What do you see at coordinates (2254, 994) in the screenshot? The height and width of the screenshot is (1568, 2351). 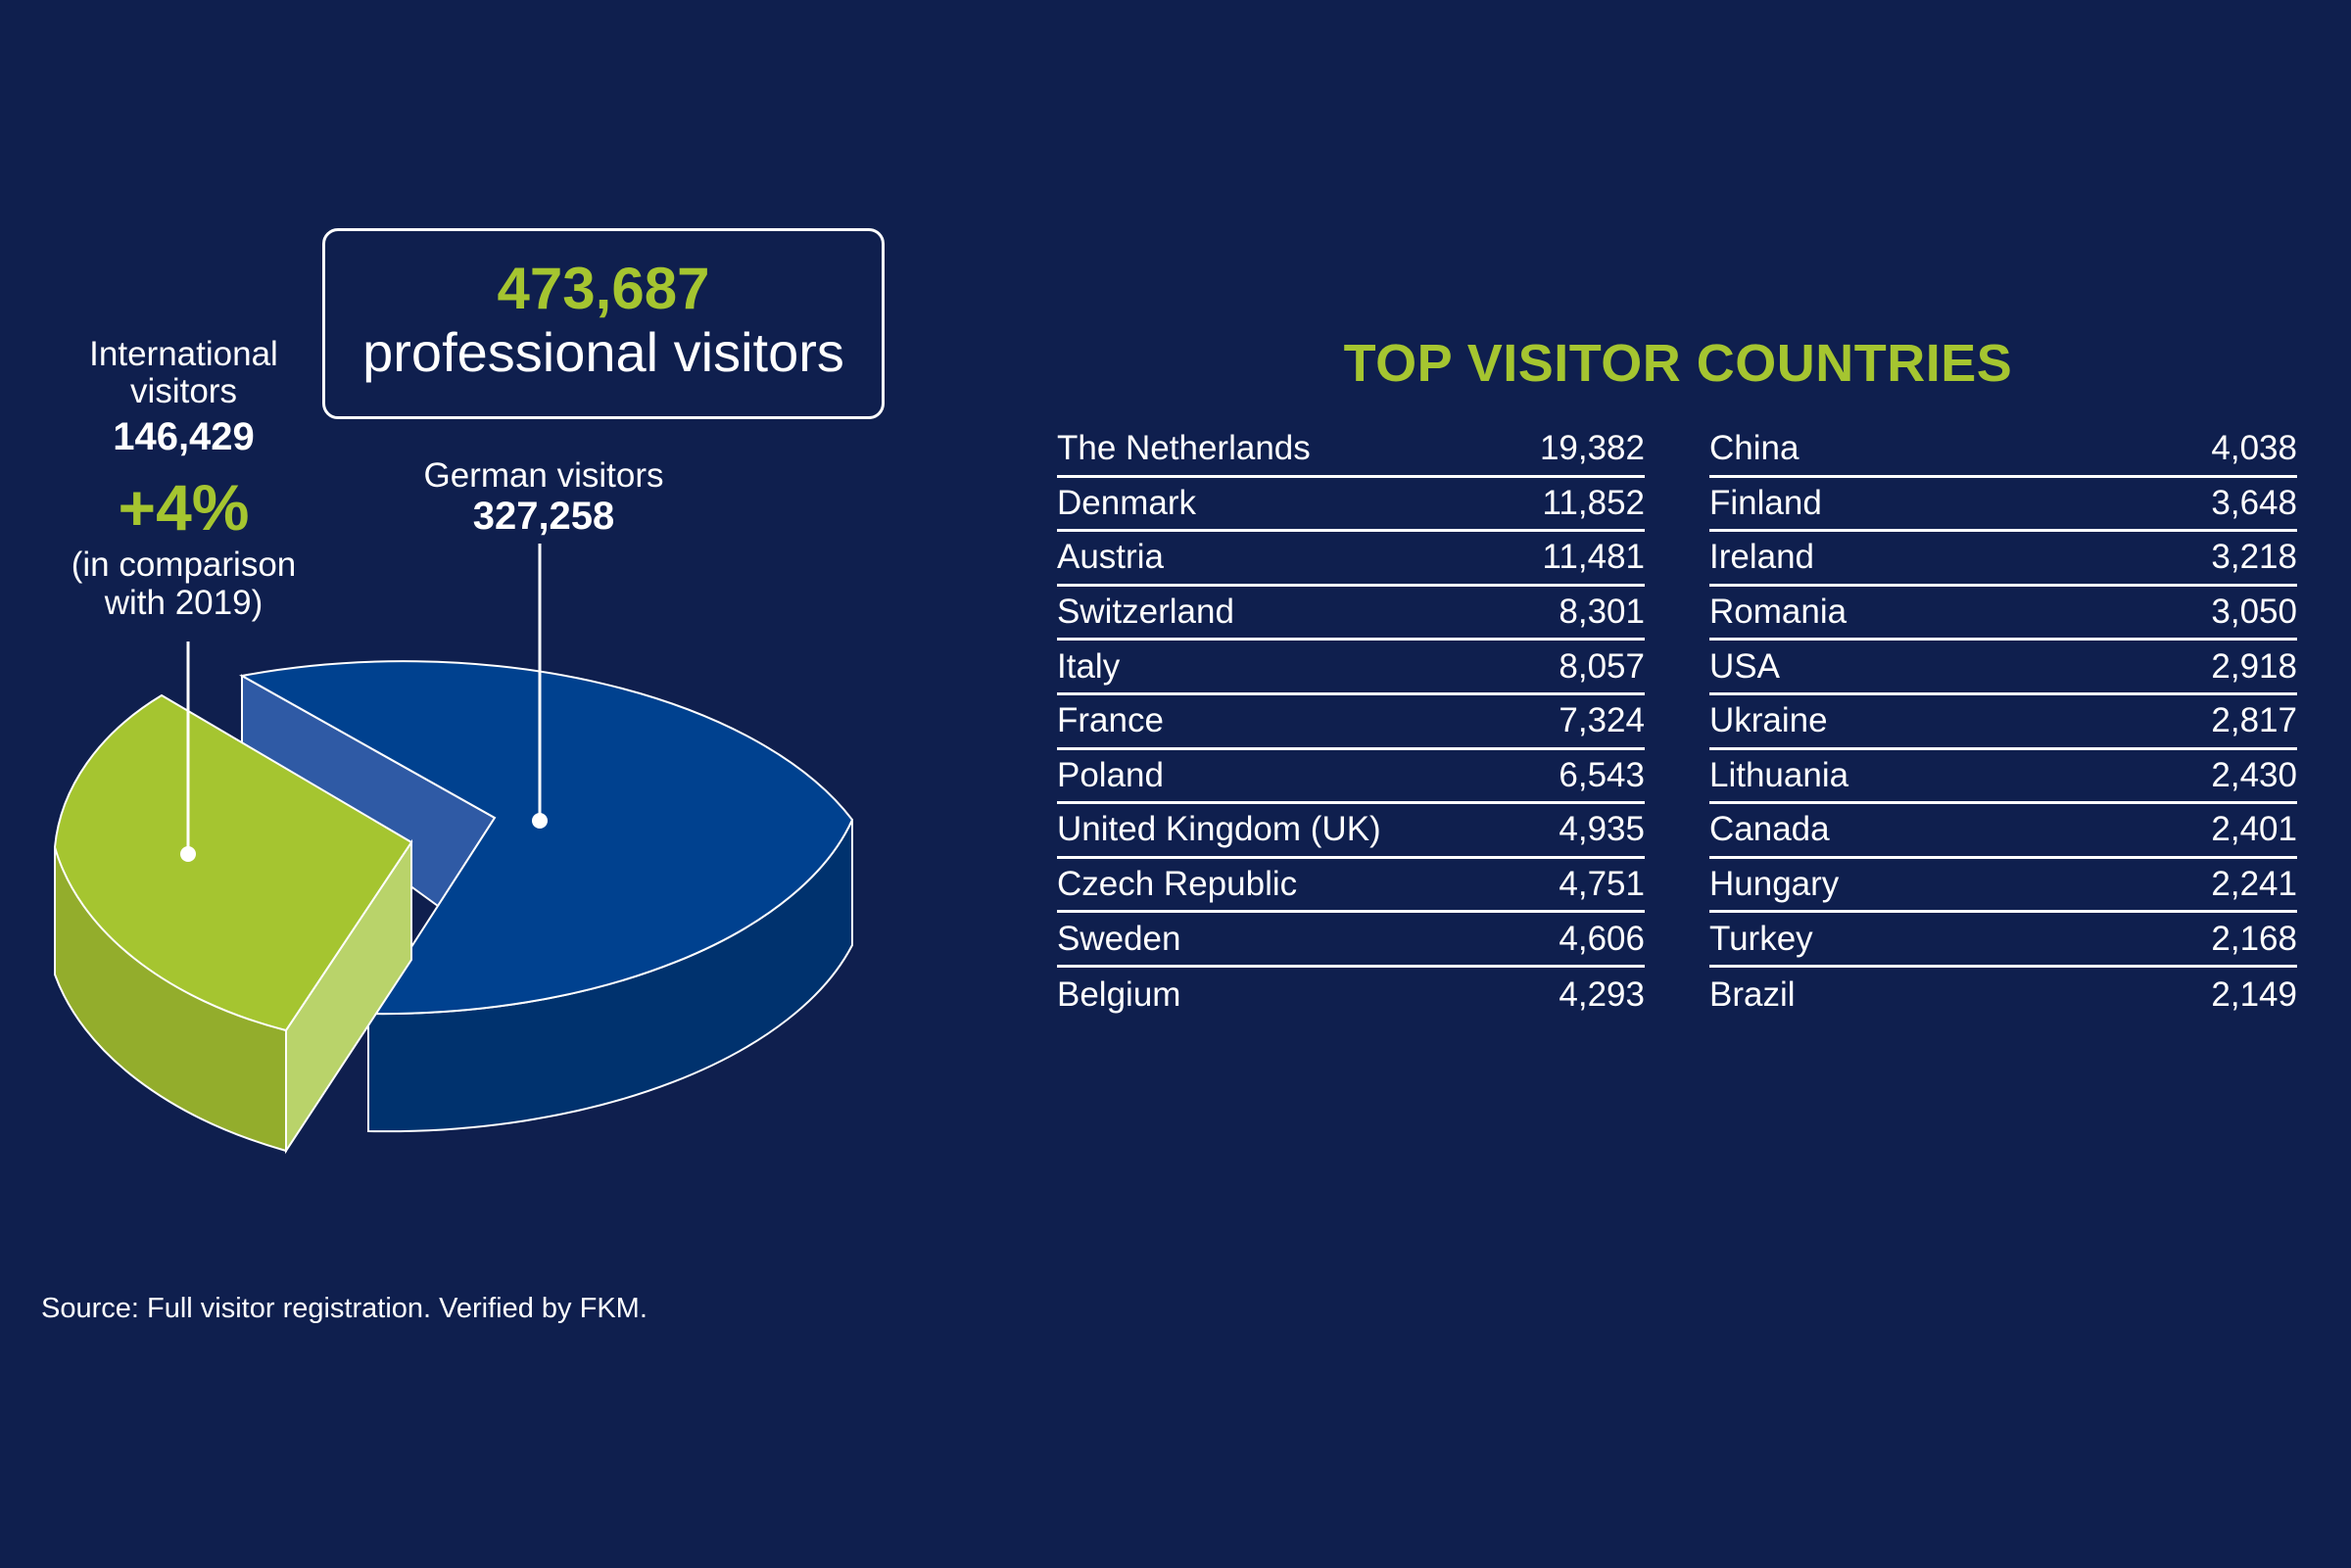 I see `country-value: 2,149` at bounding box center [2254, 994].